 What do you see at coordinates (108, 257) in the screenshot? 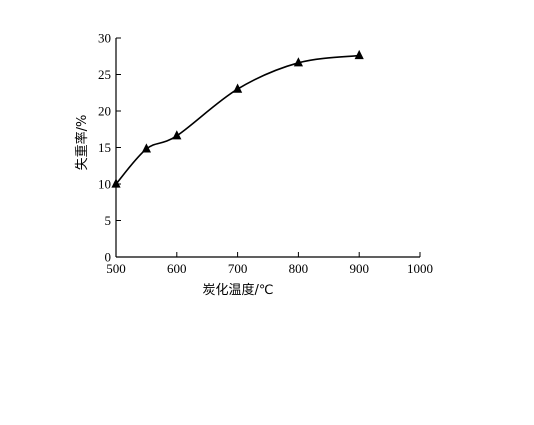
I see `y-tick-label: 0` at bounding box center [108, 257].